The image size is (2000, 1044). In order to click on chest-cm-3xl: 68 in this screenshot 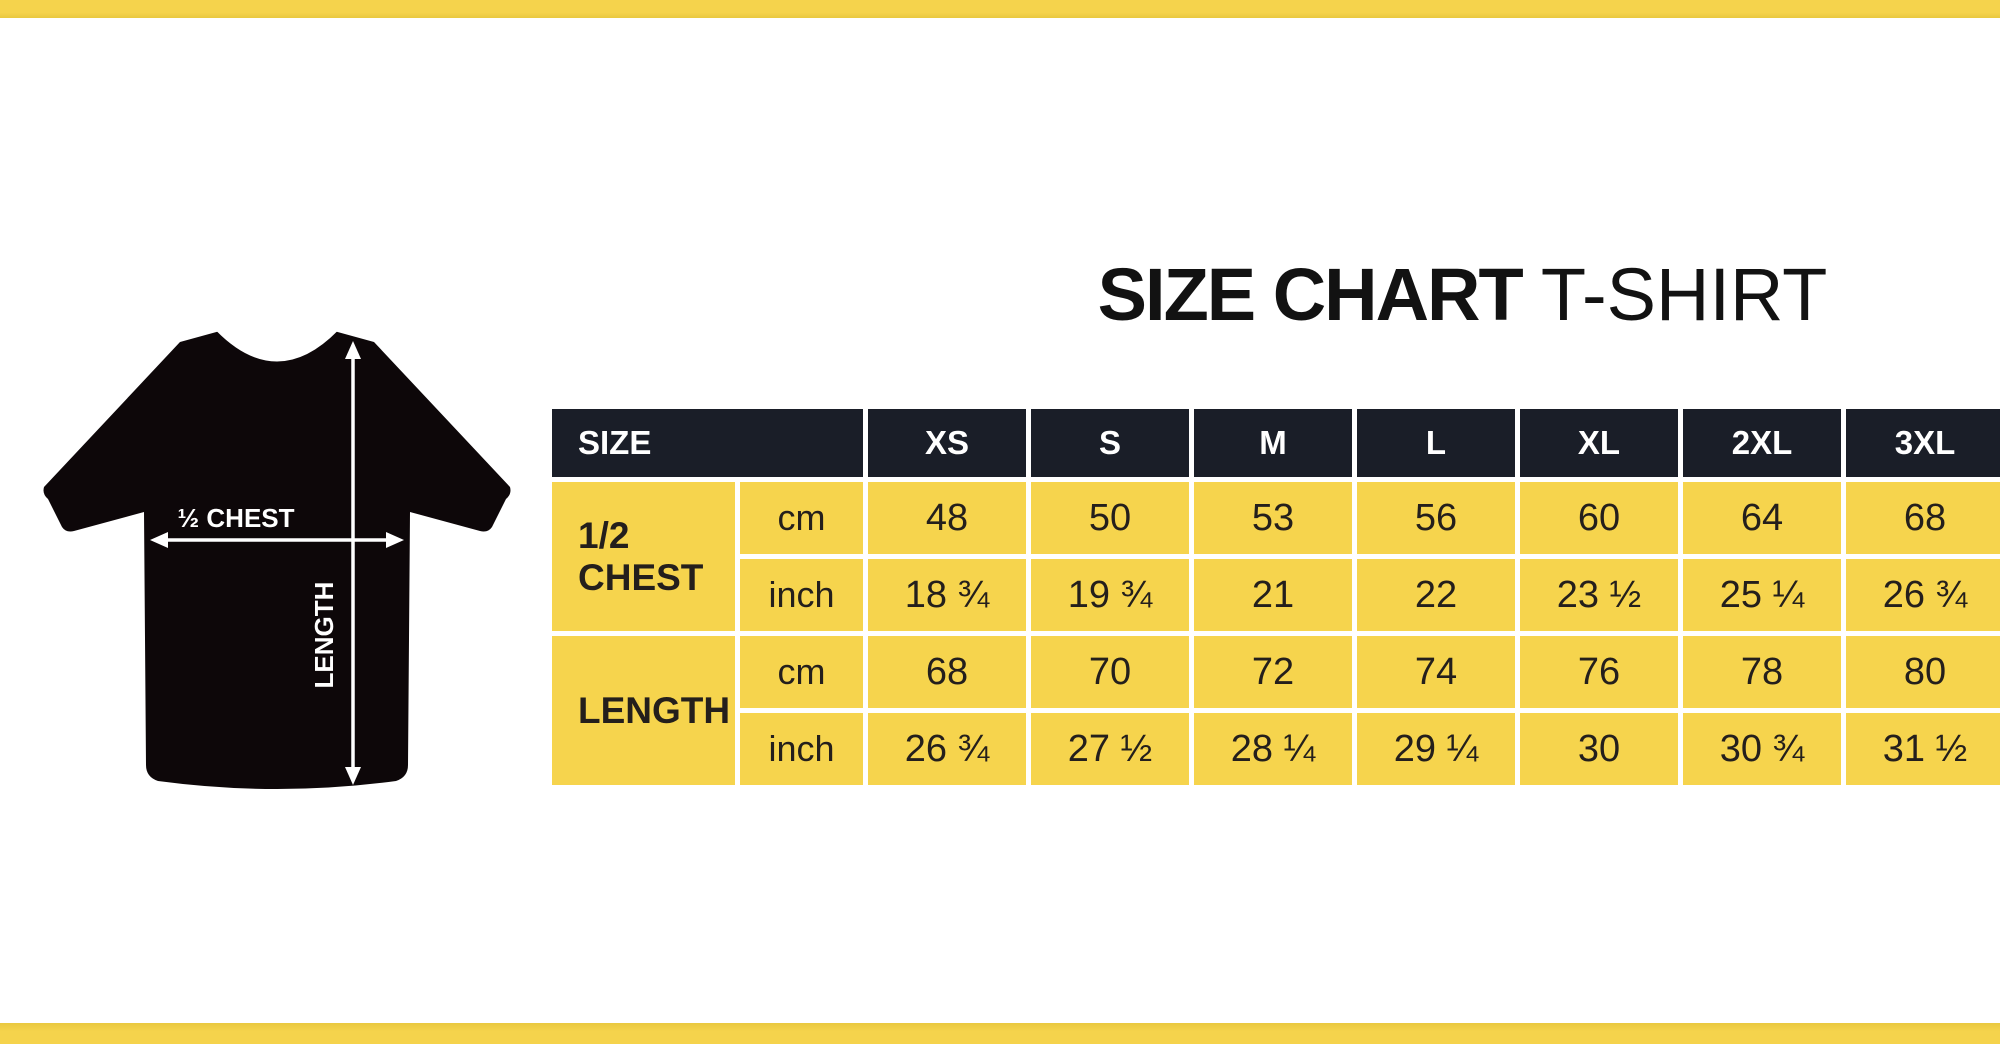, I will do `click(1923, 518)`.